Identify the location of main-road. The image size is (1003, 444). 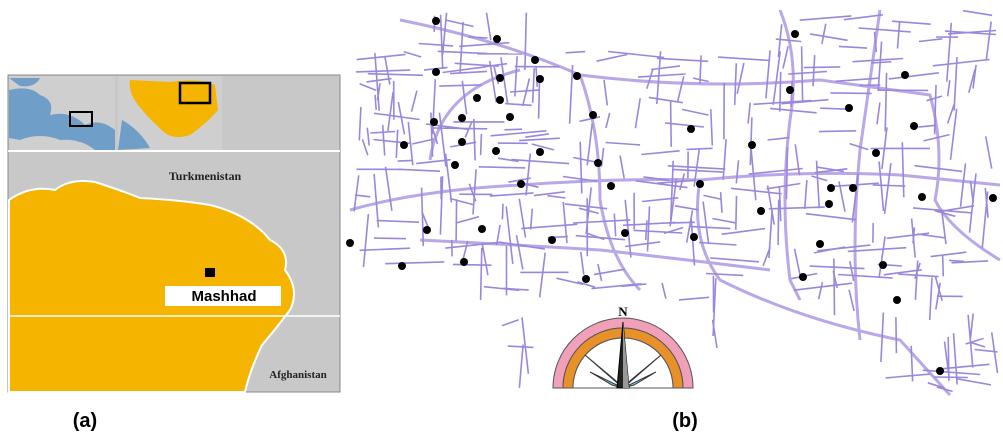
(867, 175).